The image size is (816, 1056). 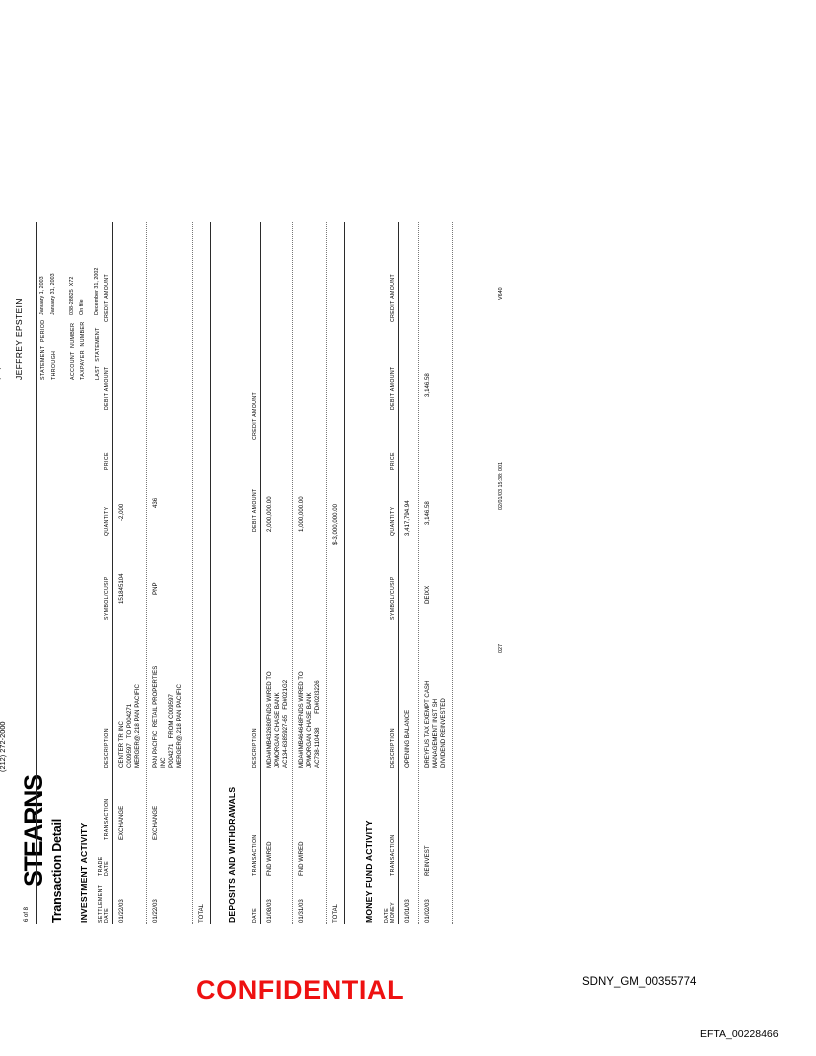 I want to click on dep-row-0-desc-0: MDA#IMB432680FNDS WIRED TO, so click(x=269, y=719).